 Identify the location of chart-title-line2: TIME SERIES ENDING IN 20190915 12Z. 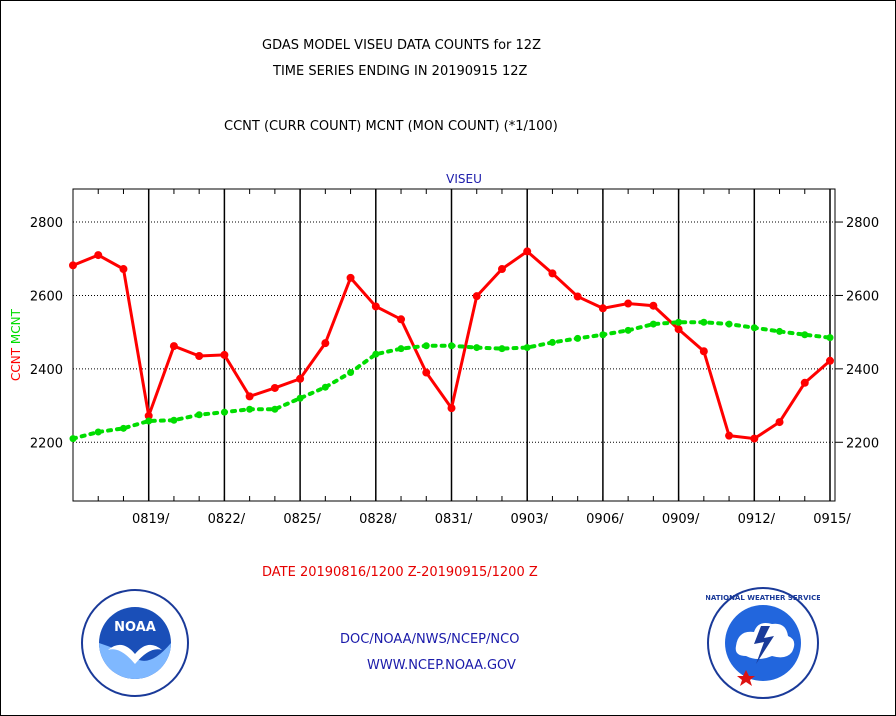
(400, 71).